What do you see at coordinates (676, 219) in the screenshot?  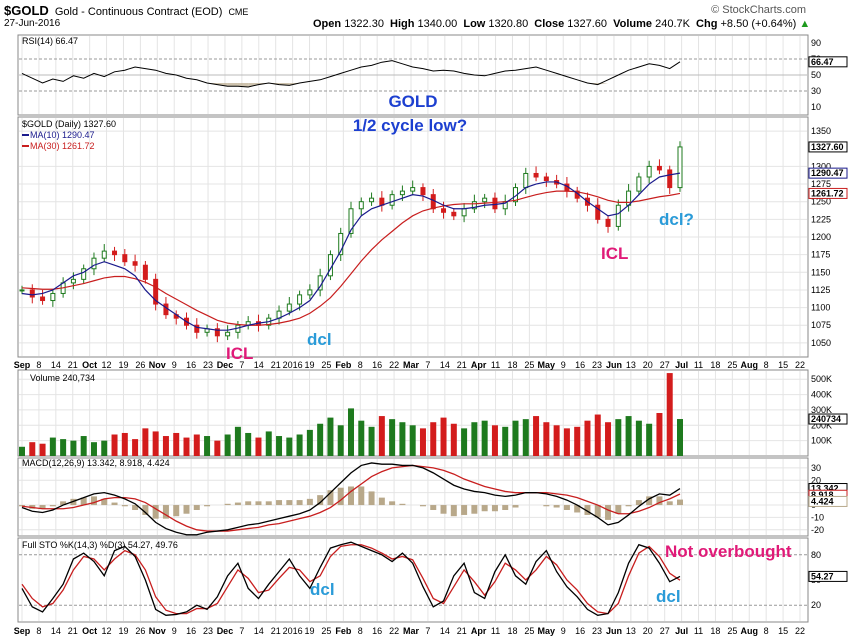 I see `annotation-dcl-jun: dcl?` at bounding box center [676, 219].